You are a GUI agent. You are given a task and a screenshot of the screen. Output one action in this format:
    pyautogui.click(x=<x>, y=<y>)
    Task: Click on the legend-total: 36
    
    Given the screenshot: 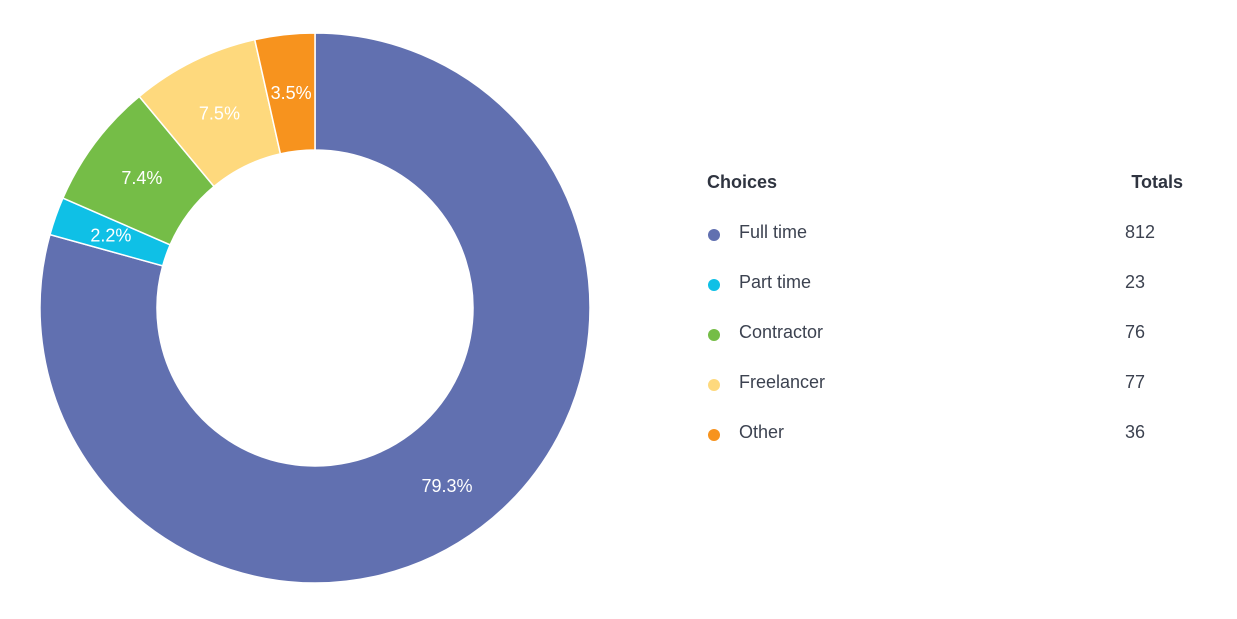 What is the action you would take?
    pyautogui.click(x=1135, y=432)
    